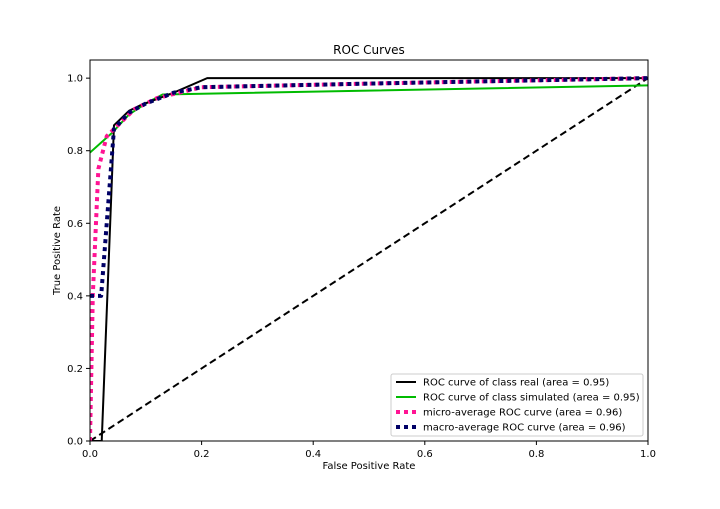 Image resolution: width=720 pixels, height=509 pixels. I want to click on legend-label: macro-average ROC curve (area = 0.96), so click(524, 428).